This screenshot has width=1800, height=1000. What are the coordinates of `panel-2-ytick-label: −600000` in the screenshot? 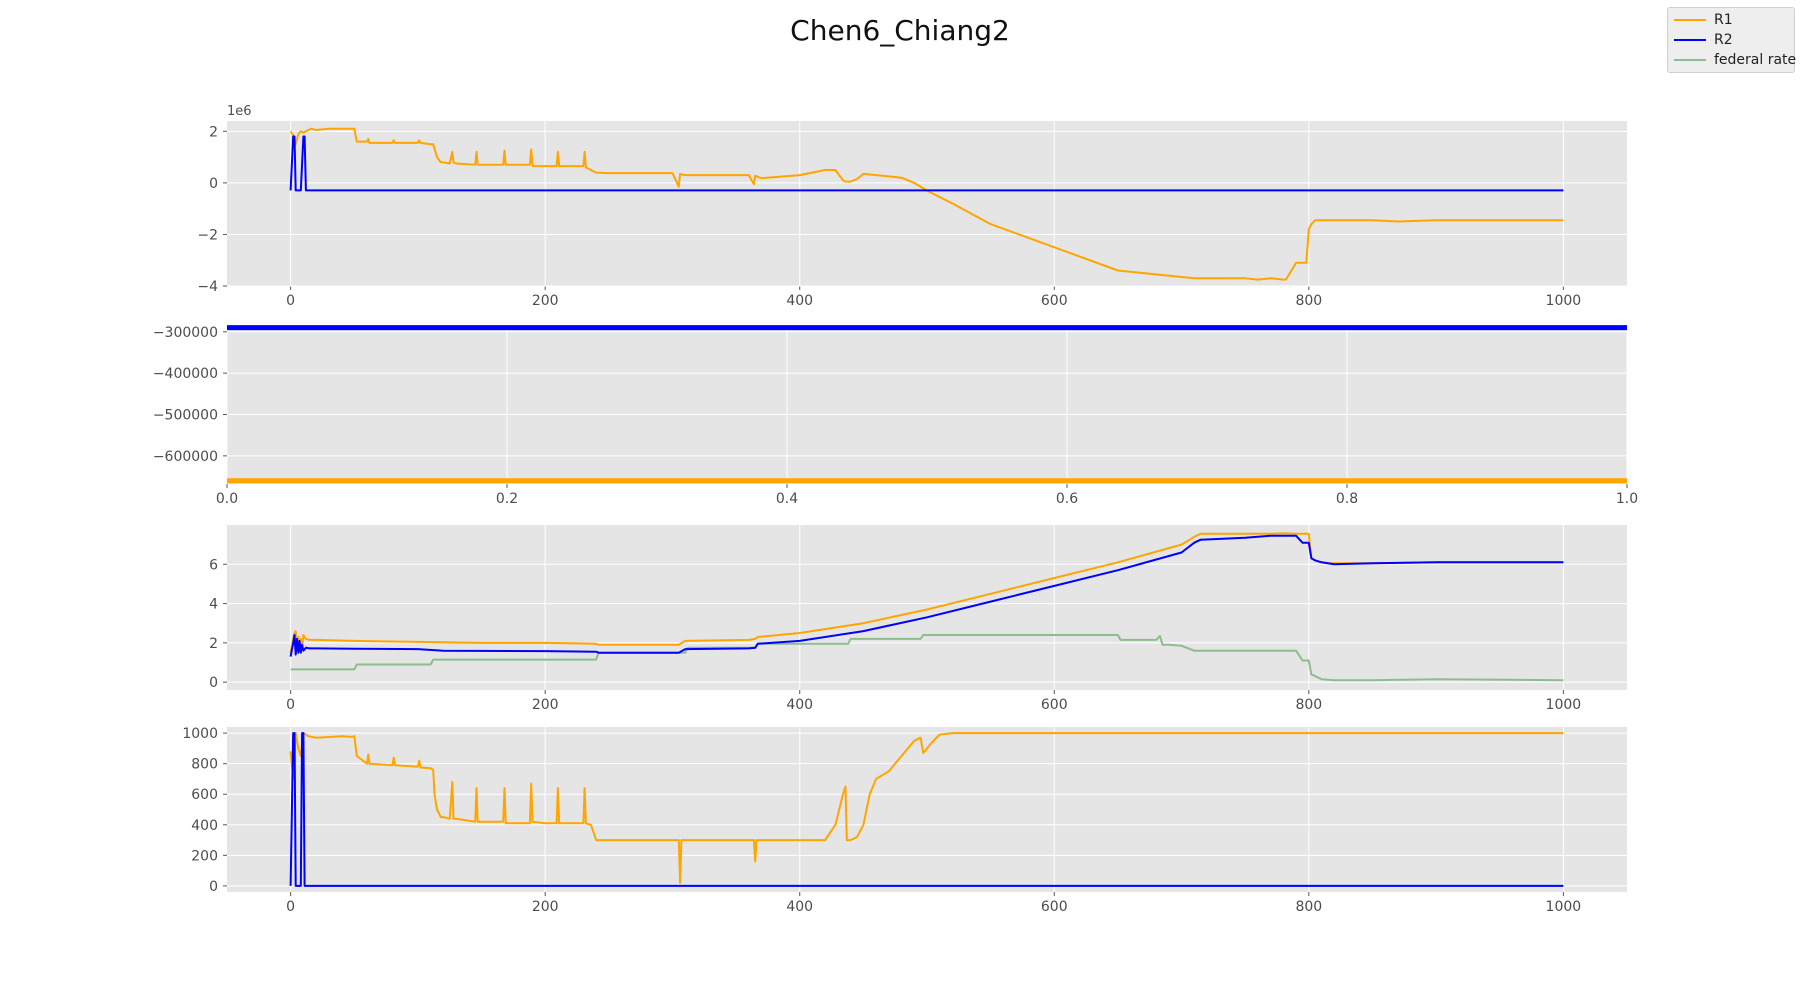 It's located at (185, 457).